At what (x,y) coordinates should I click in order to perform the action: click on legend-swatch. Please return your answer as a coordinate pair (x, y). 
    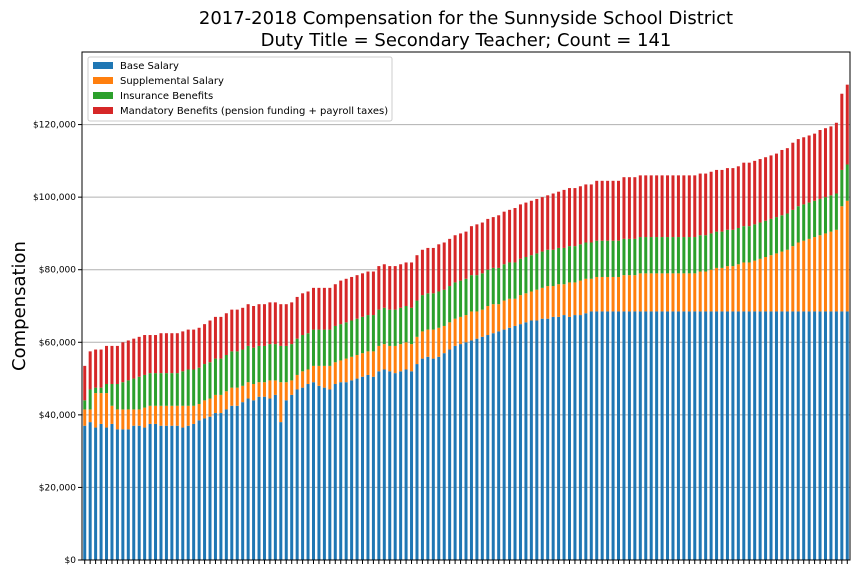
    Looking at the image, I should click on (103, 65).